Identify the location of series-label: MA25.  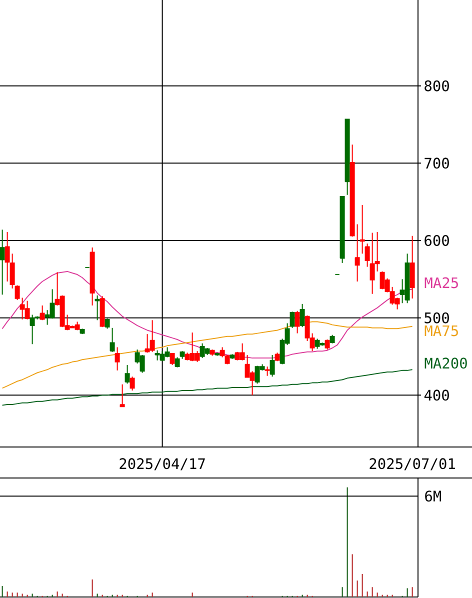
(441, 282).